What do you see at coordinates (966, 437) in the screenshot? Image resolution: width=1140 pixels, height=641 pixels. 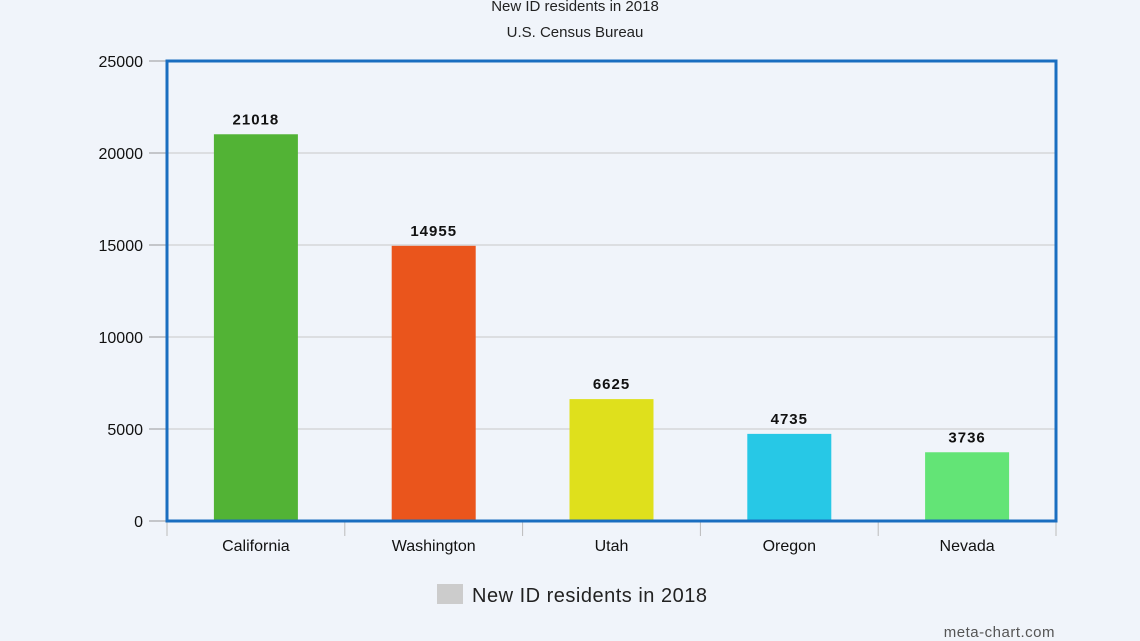 I see `data-label-nevada: 3736` at bounding box center [966, 437].